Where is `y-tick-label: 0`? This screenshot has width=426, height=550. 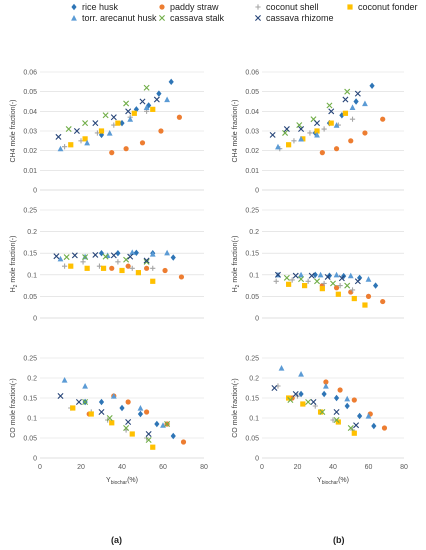 y-tick-label: 0 is located at coordinates (257, 191).